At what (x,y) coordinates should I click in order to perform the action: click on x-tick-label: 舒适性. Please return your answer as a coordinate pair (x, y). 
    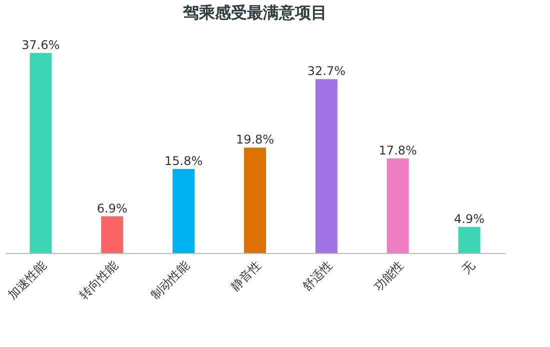
    Looking at the image, I should click on (317, 276).